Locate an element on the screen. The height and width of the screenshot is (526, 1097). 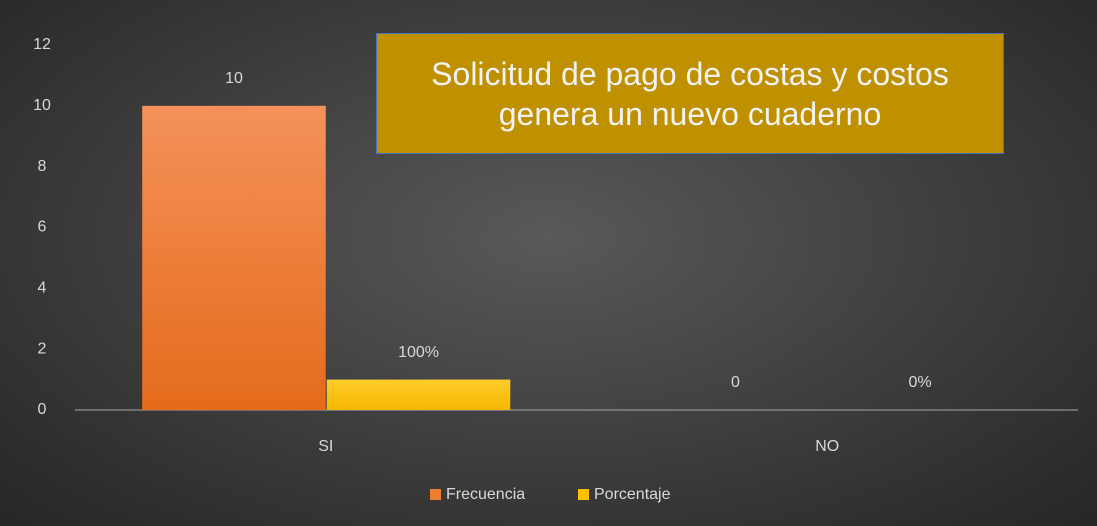
y-tick-label: 4 is located at coordinates (42, 288).